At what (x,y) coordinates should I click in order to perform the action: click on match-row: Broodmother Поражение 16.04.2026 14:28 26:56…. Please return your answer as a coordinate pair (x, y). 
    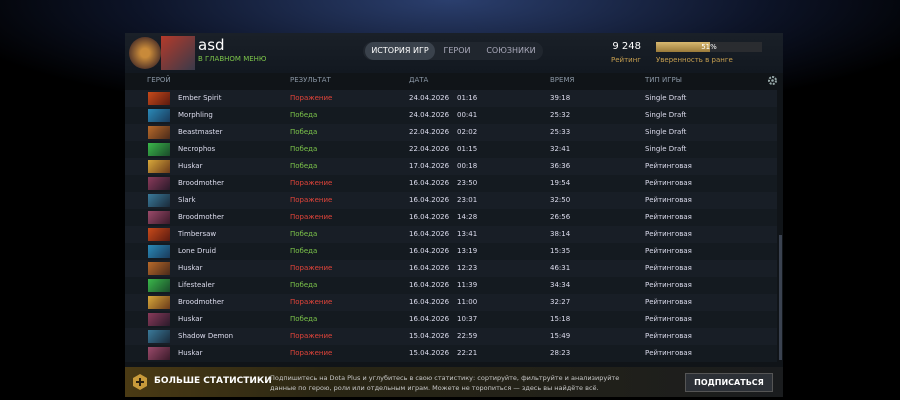
    Looking at the image, I should click on (451, 217).